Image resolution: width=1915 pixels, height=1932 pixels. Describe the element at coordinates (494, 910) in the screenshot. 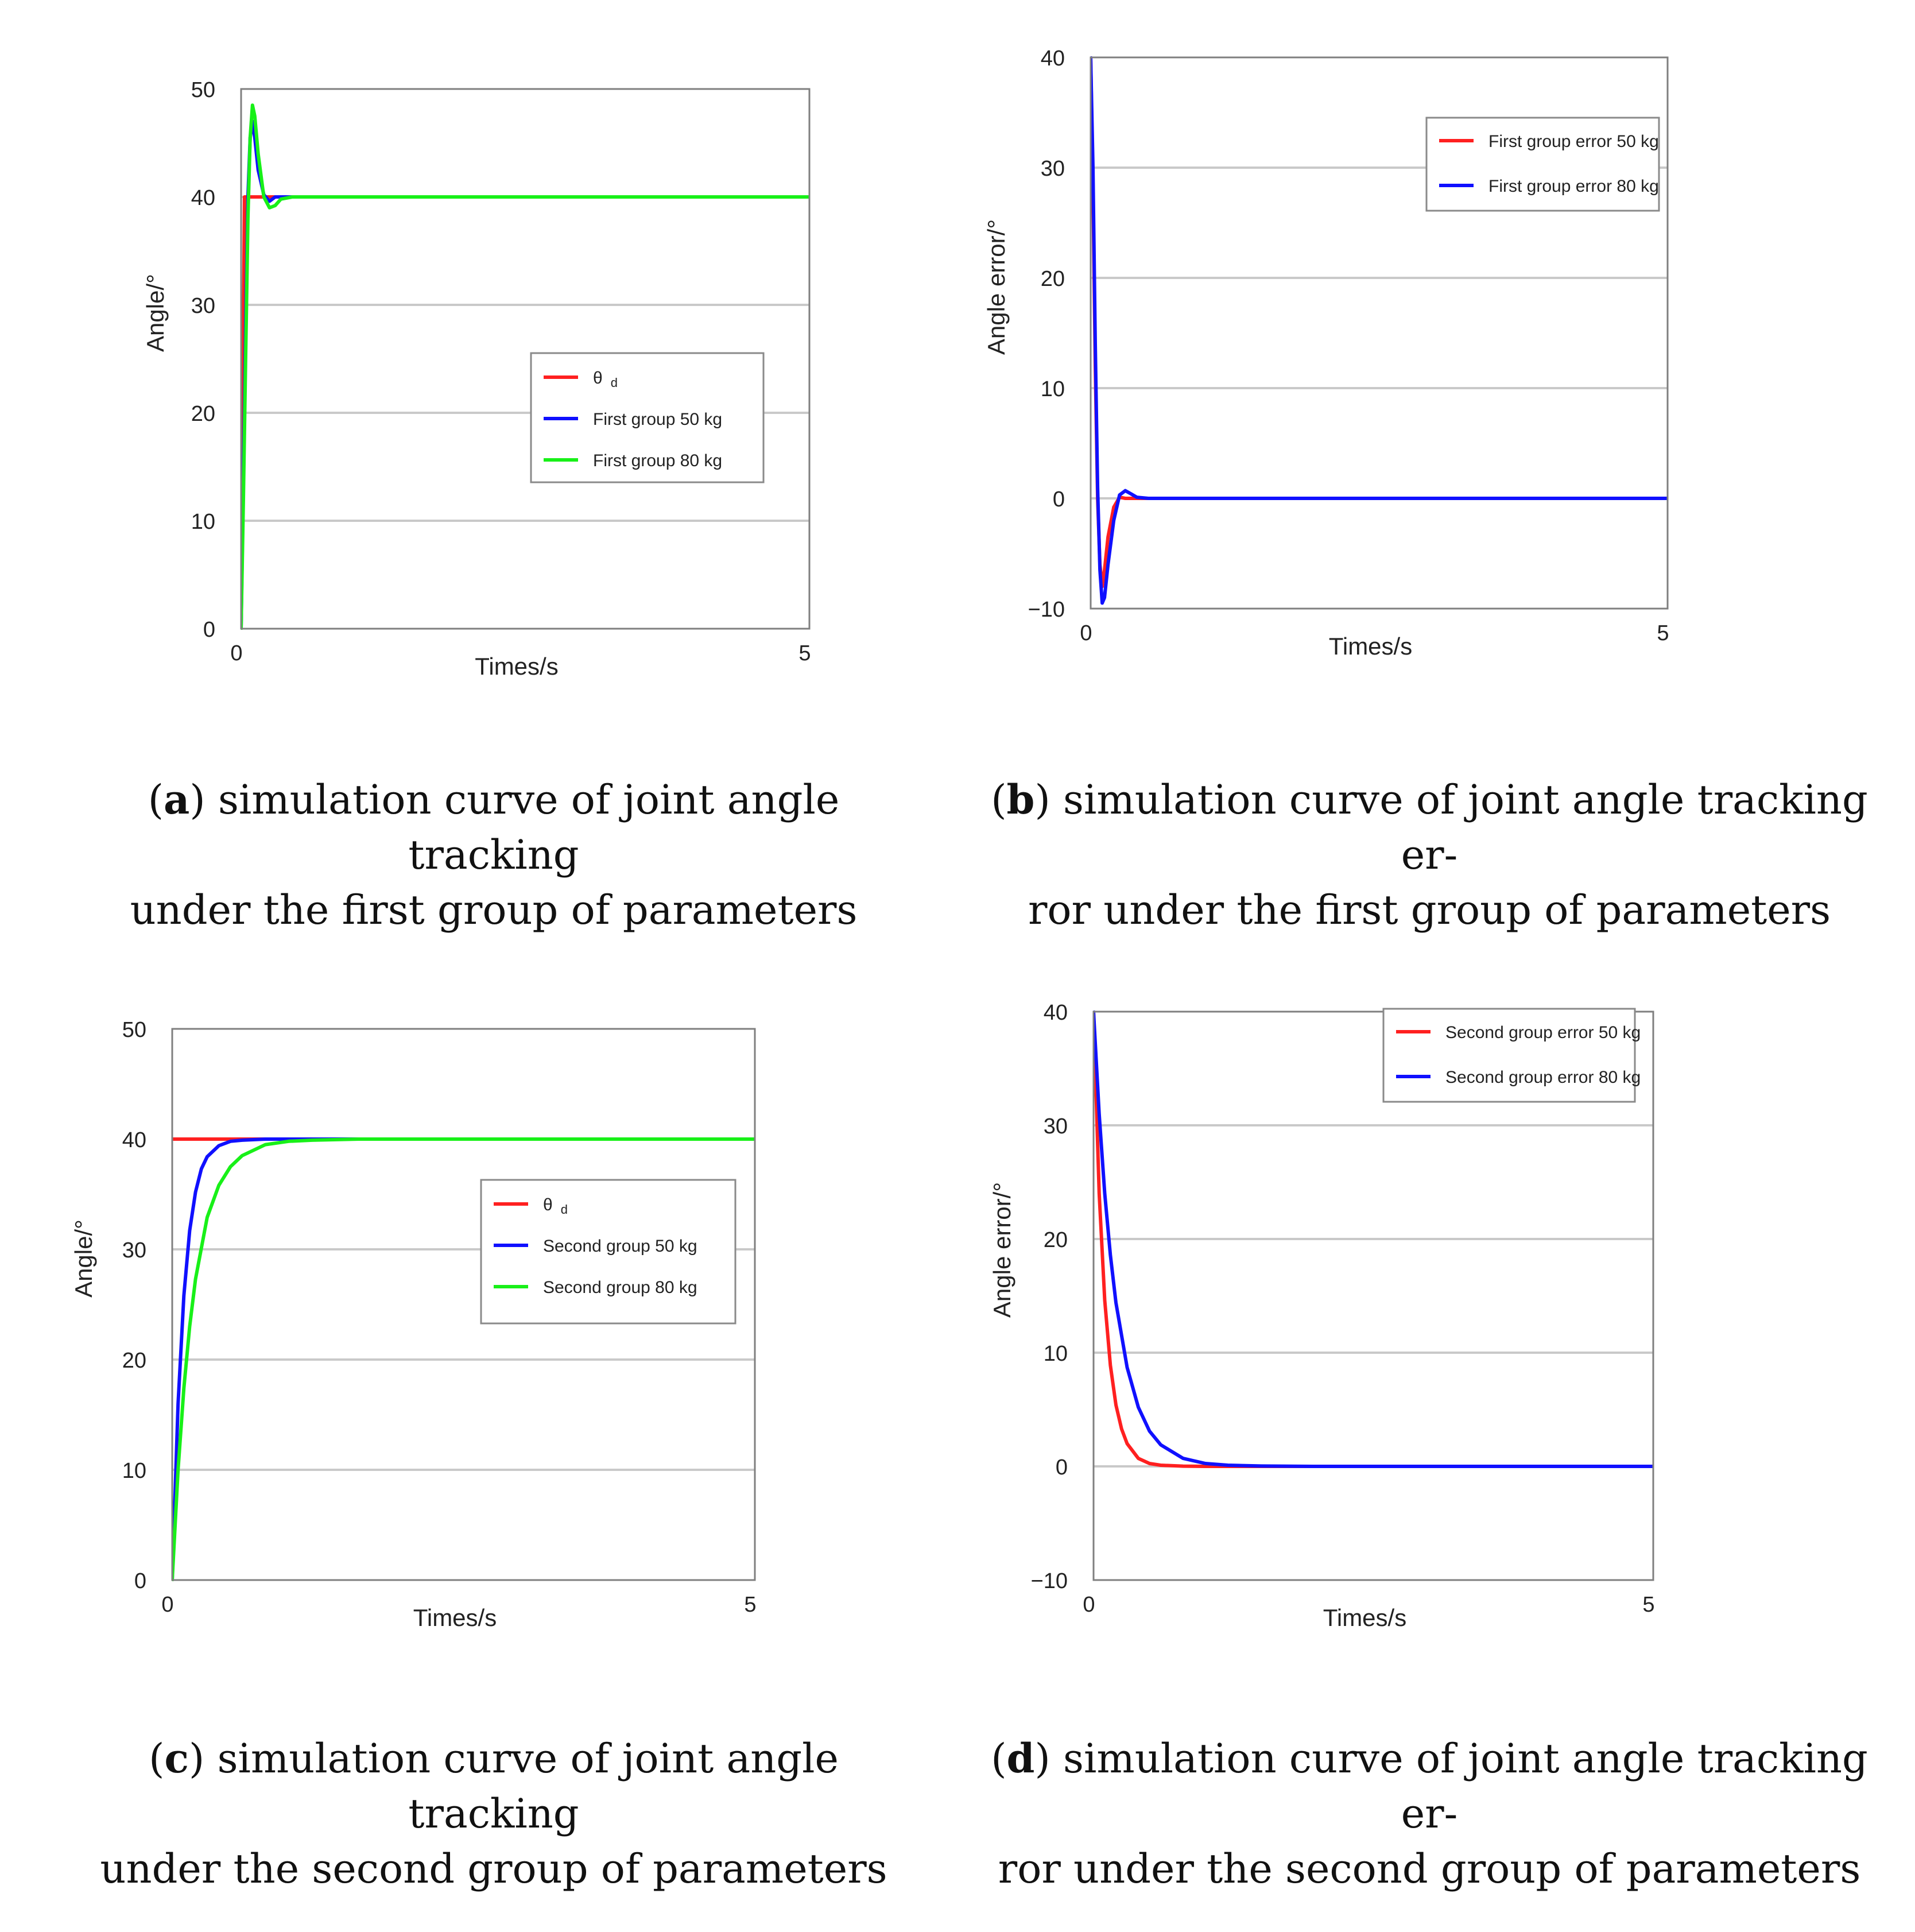

I see `caption-a-line2: under the first group of parameters` at that location.